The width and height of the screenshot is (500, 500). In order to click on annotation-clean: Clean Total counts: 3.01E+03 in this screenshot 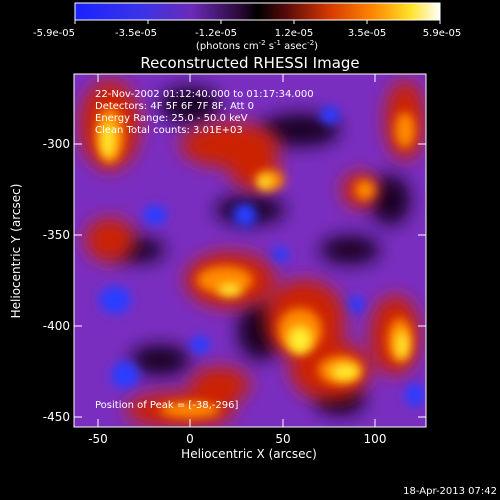, I will do `click(169, 130)`.